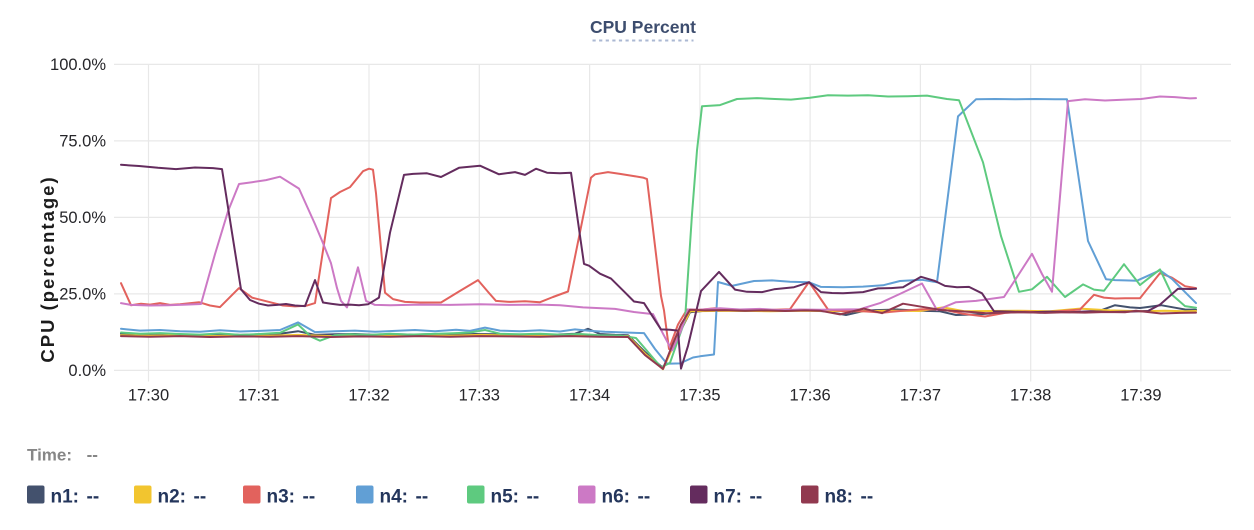  What do you see at coordinates (589, 396) in the screenshot?
I see `svg-text: 17:34` at bounding box center [589, 396].